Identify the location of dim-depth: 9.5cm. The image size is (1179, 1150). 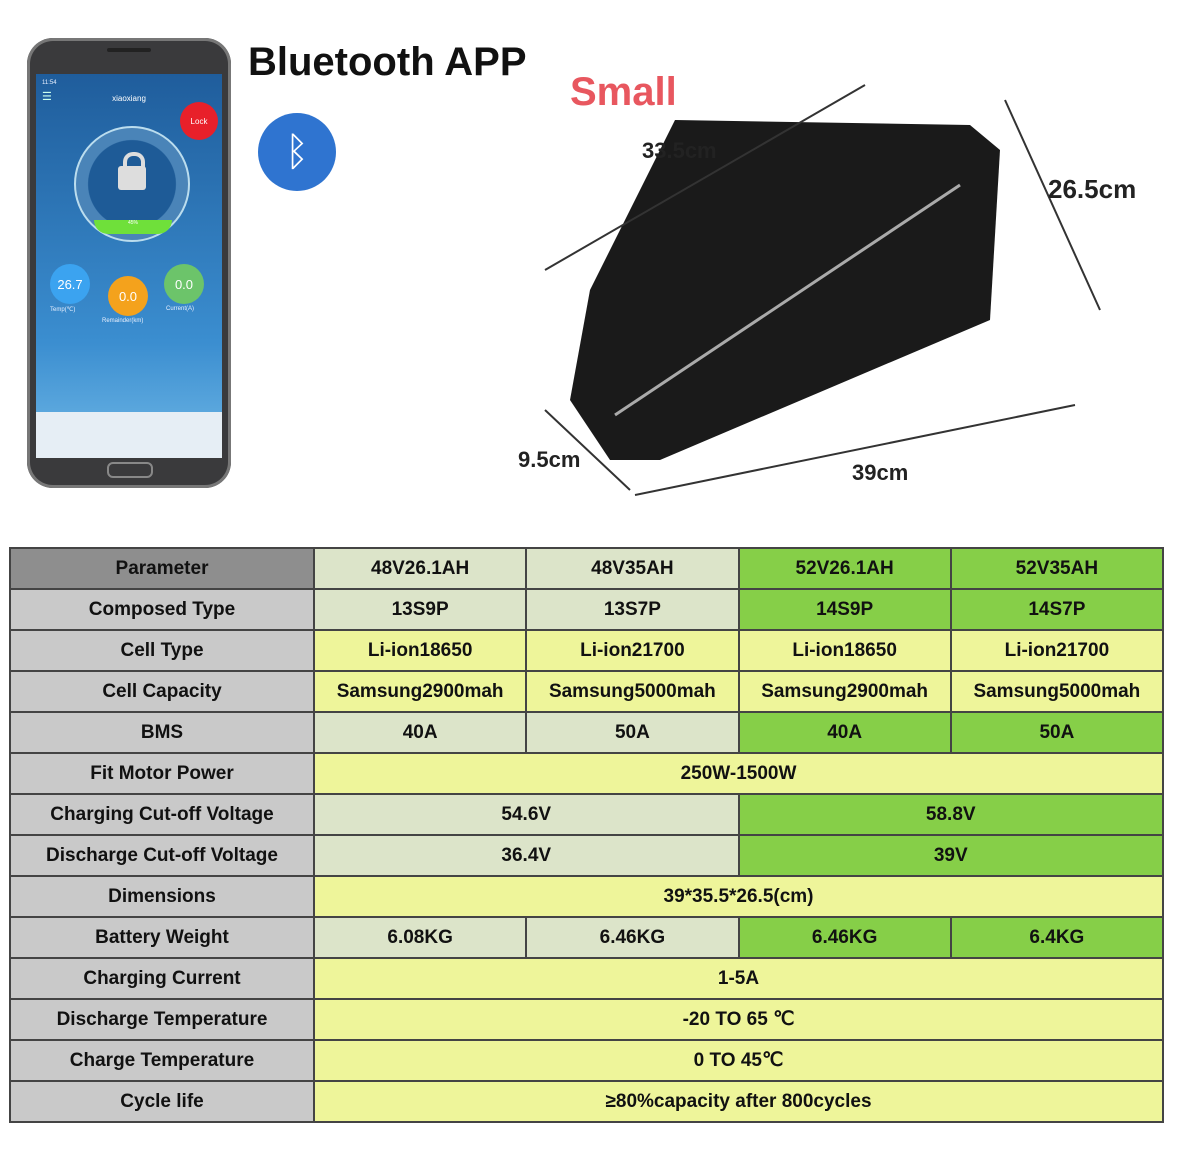
(549, 459).